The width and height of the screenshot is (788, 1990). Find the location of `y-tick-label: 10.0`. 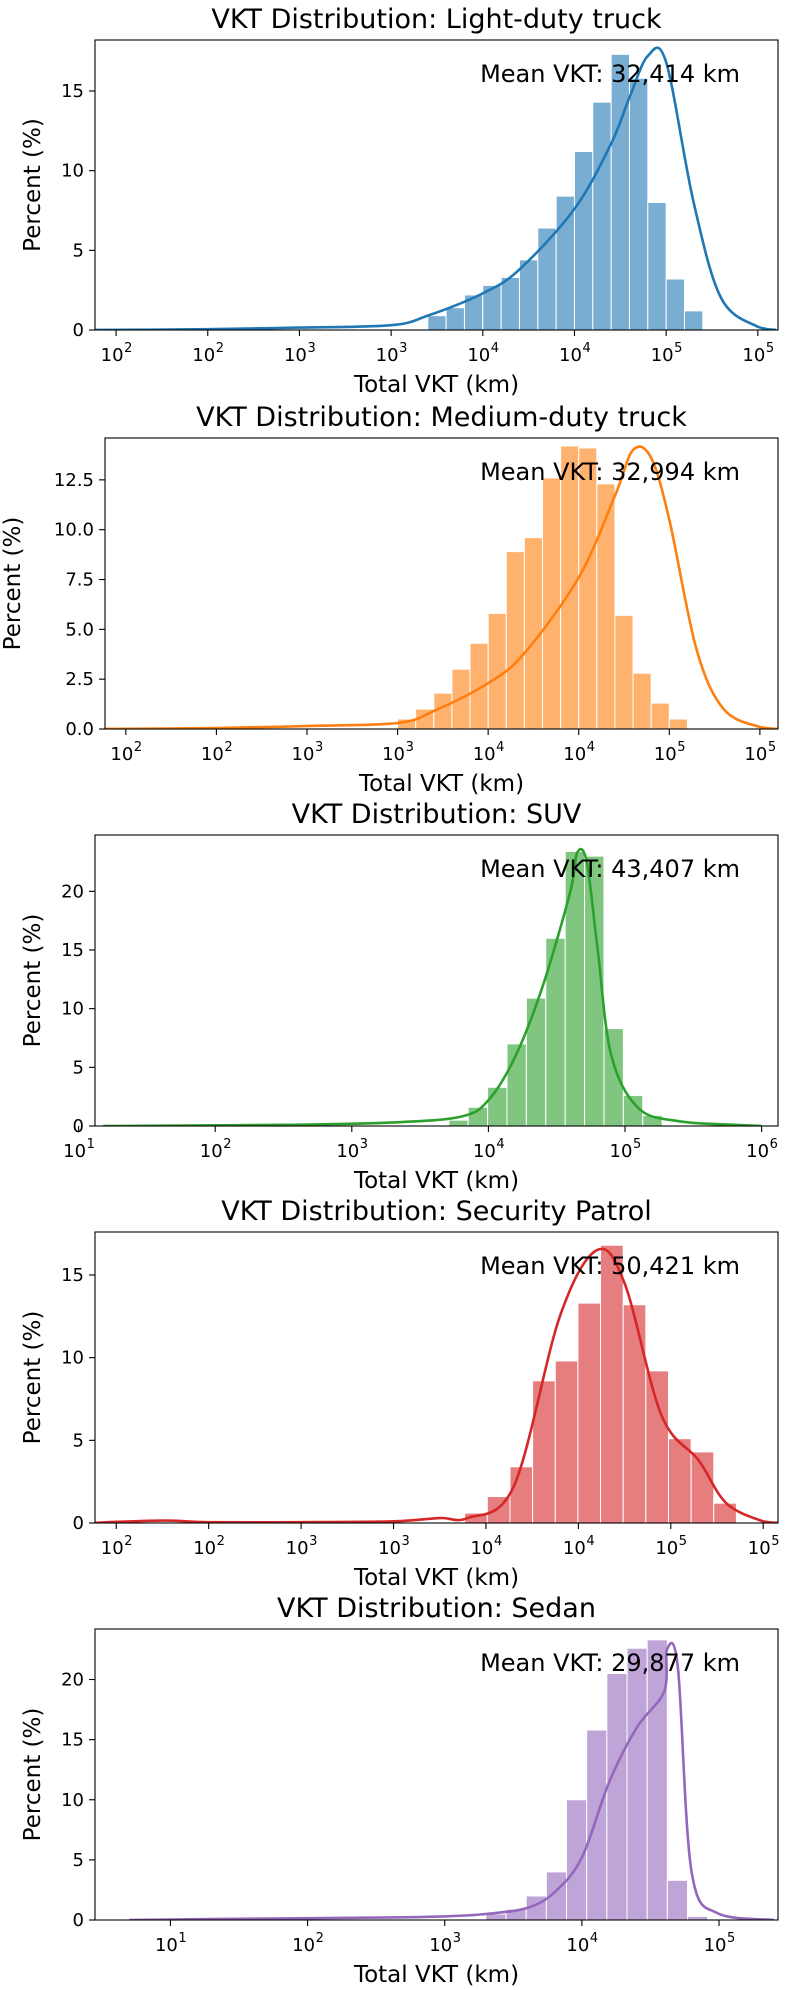

y-tick-label: 10.0 is located at coordinates (74, 530).